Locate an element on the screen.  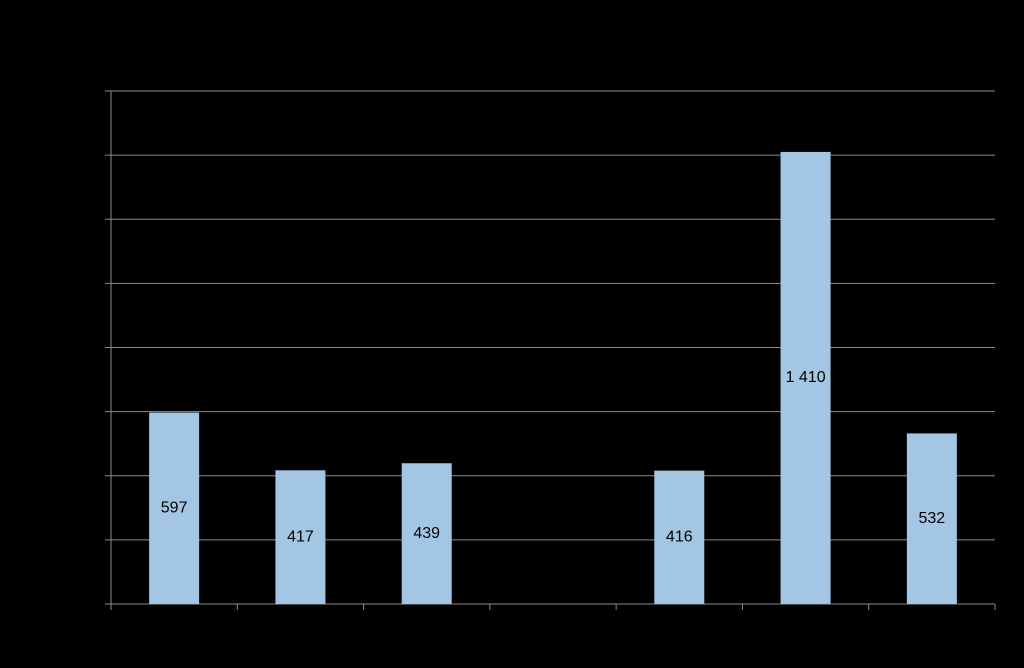
value-label: 597 is located at coordinates (174, 508).